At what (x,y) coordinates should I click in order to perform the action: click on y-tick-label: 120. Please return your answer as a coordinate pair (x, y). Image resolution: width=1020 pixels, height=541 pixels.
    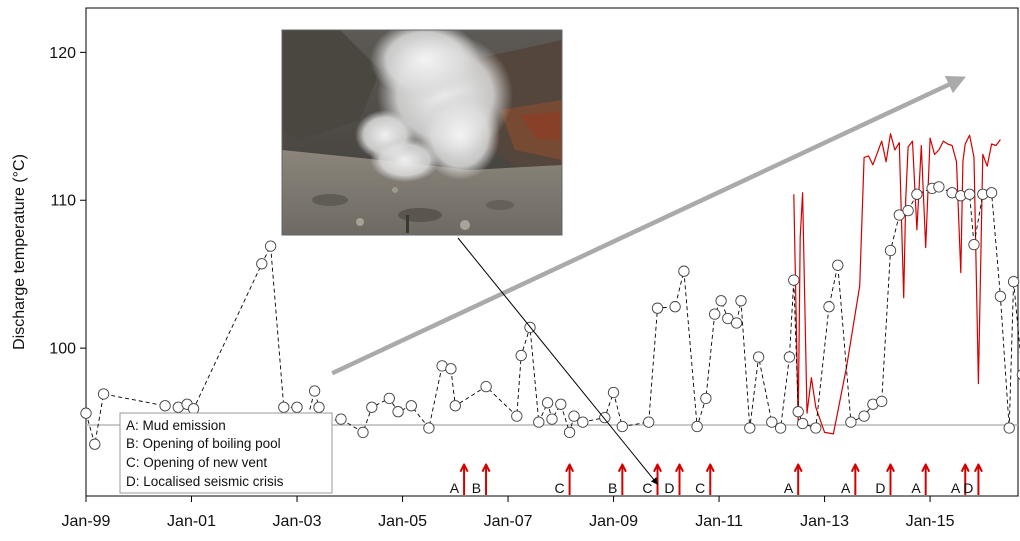
    Looking at the image, I should click on (62, 53).